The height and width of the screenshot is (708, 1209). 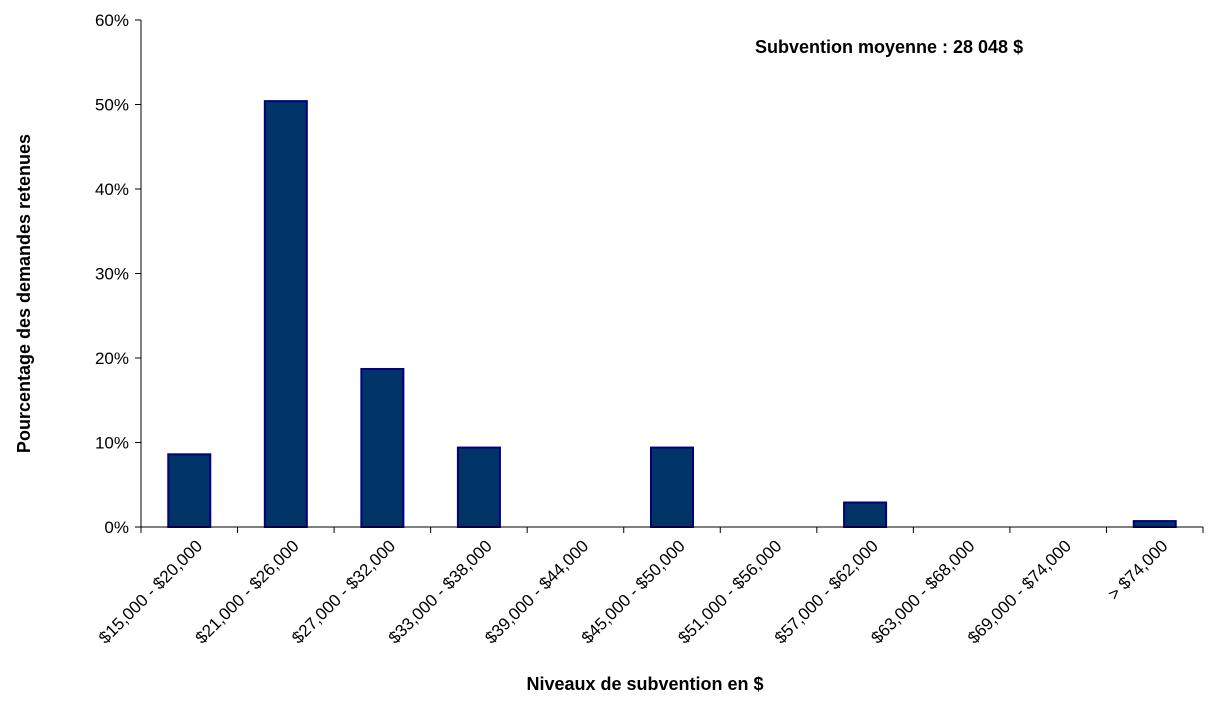 I want to click on y-axis-title: Pourcentage des demandes retenues, so click(x=24, y=293).